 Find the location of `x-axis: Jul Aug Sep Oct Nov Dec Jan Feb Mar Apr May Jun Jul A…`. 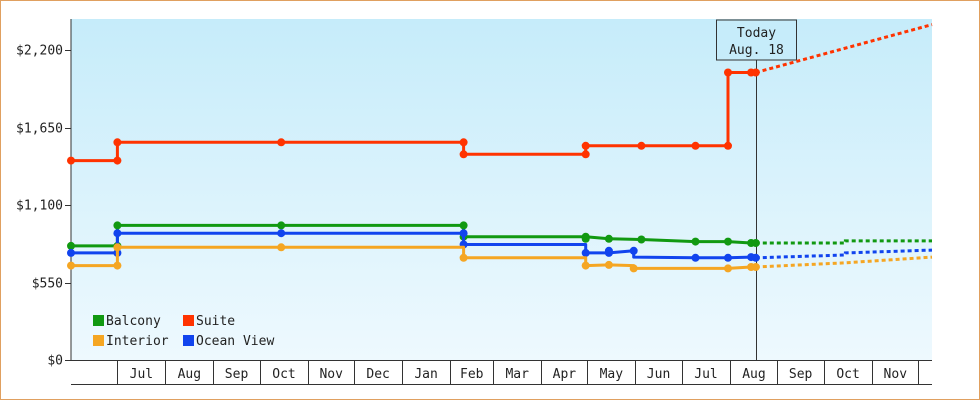

x-axis: Jul Aug Sep Oct Nov Dec Jan Feb Mar Apr May Jun Jul A… is located at coordinates (501, 372).